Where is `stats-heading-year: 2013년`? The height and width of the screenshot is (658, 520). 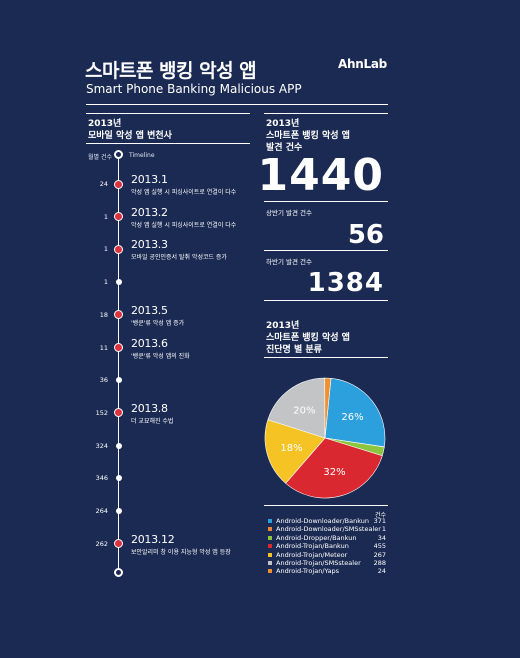
stats-heading-year: 2013년 is located at coordinates (283, 124).